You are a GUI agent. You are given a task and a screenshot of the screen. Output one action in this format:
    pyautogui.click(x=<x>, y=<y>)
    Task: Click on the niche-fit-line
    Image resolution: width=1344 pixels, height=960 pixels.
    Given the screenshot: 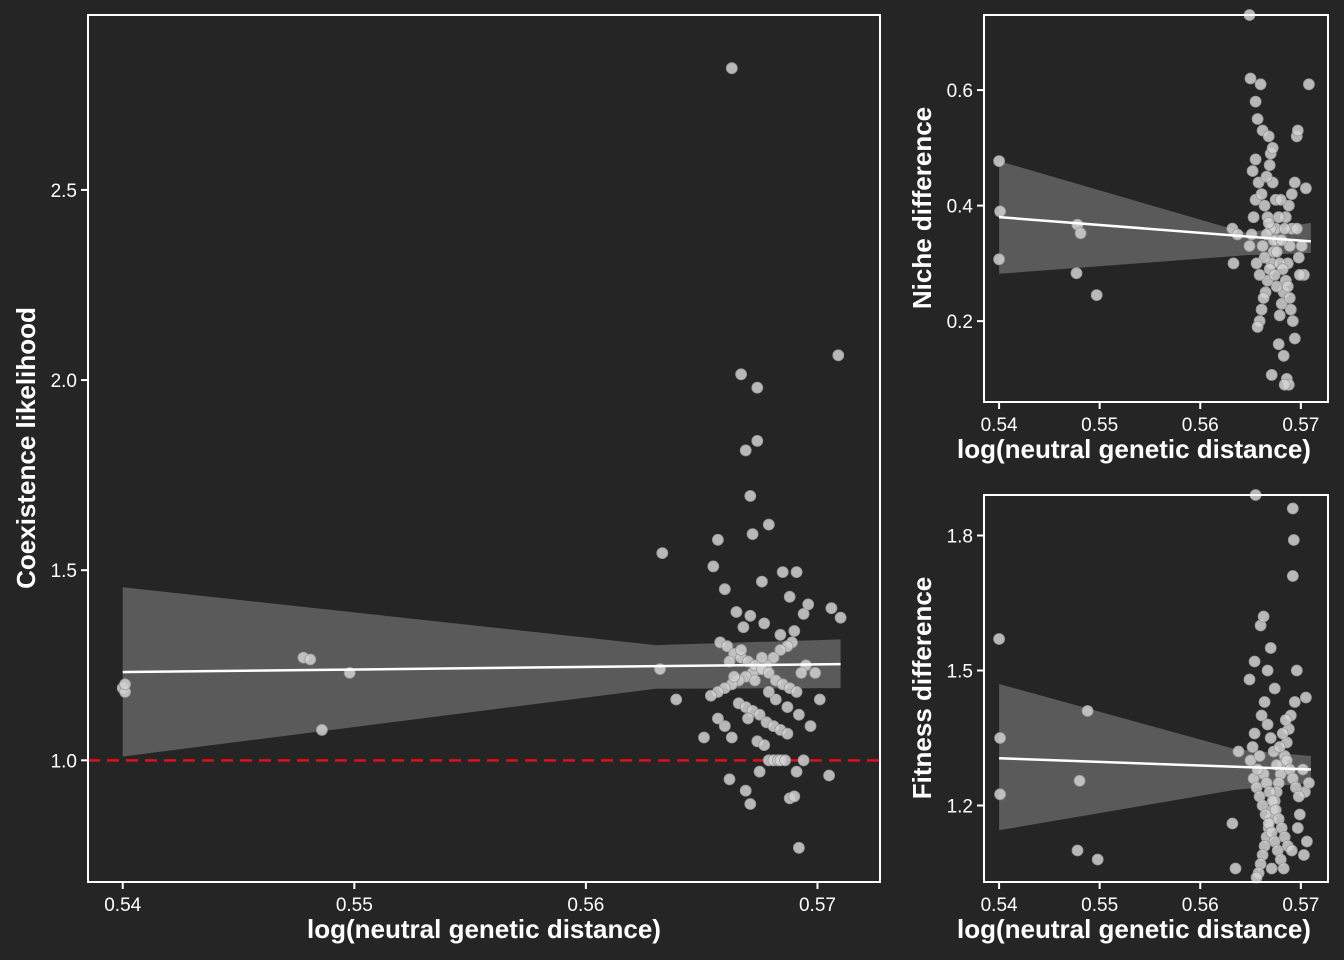 What is the action you would take?
    pyautogui.click(x=1154, y=229)
    